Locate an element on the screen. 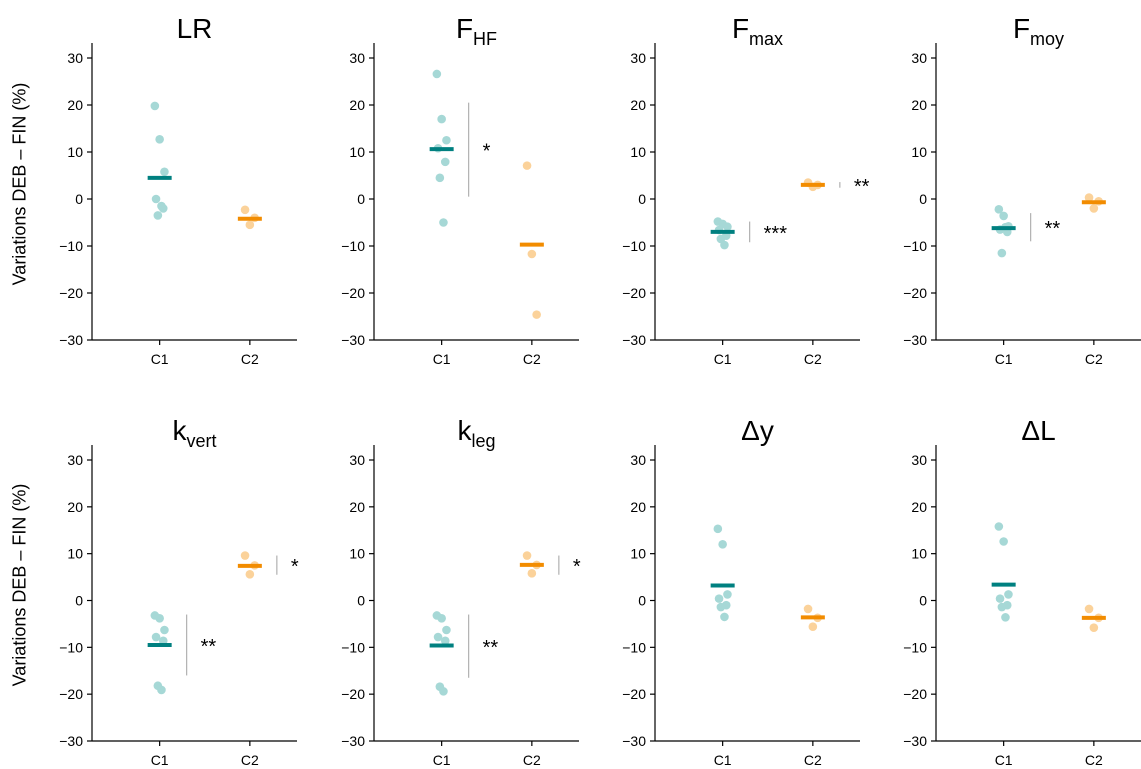 The height and width of the screenshot is (769, 1141). subplot-title: Fmoy is located at coordinates (1038, 31).